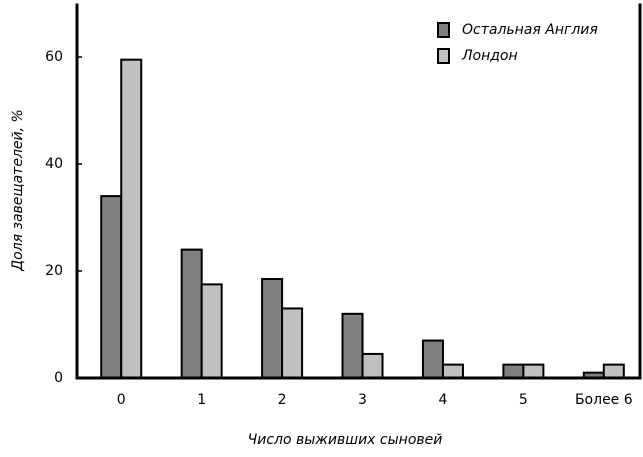 This screenshot has width=643, height=457. What do you see at coordinates (18, 190) in the screenshot?
I see `y-axis-label: Доля завещателей, %` at bounding box center [18, 190].